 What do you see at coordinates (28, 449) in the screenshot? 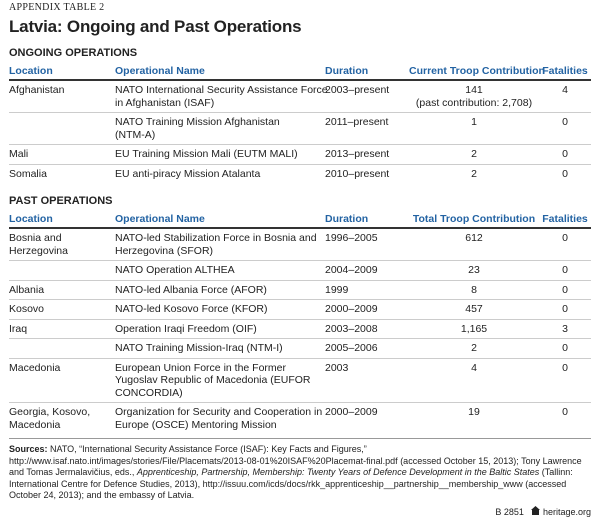
I see `sources-label: Sources:` at bounding box center [28, 449].